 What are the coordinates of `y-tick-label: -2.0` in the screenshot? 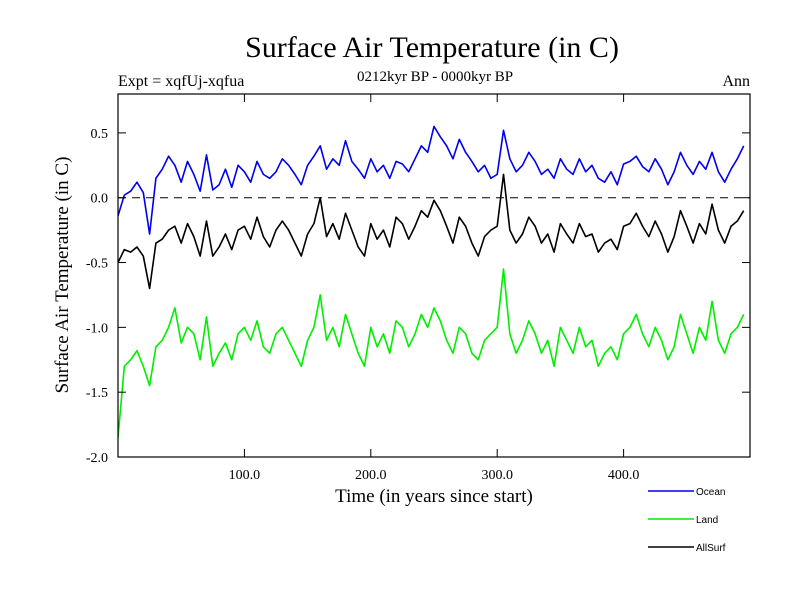 It's located at (97, 458).